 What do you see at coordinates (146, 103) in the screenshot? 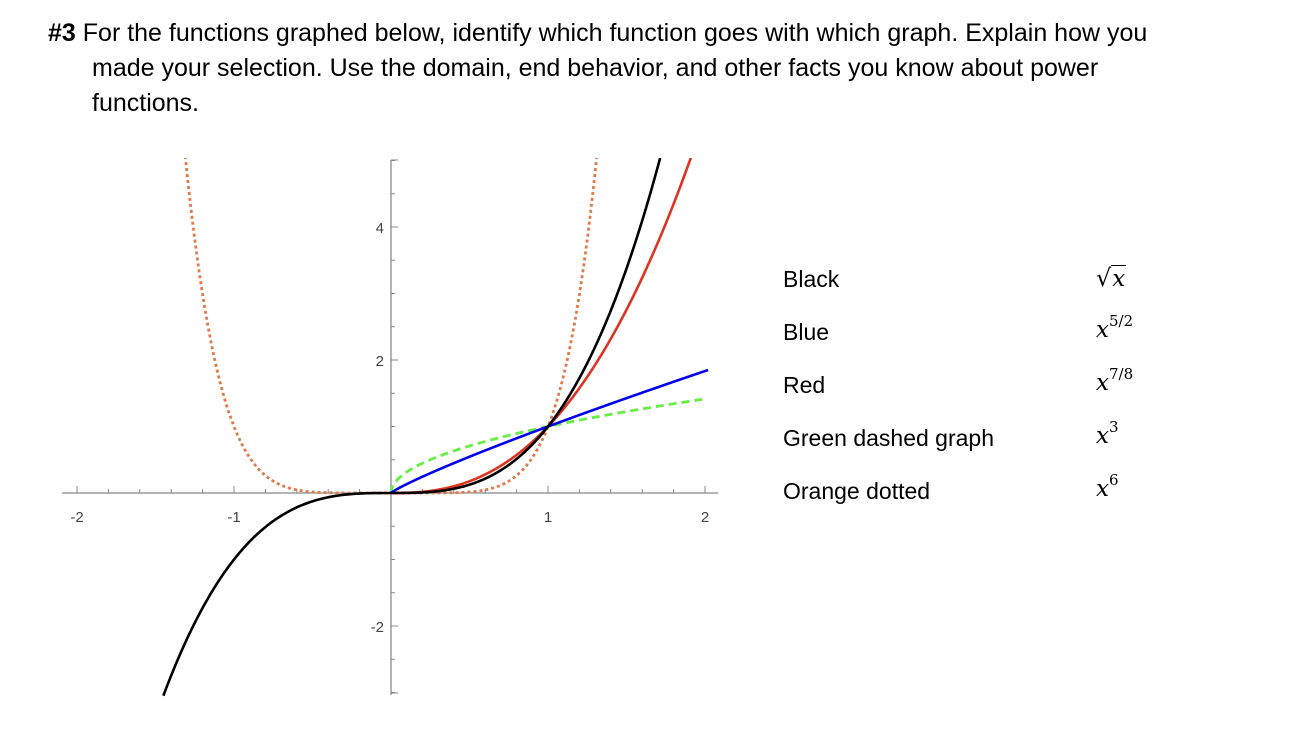
I see `problem-line-3: functions.` at bounding box center [146, 103].